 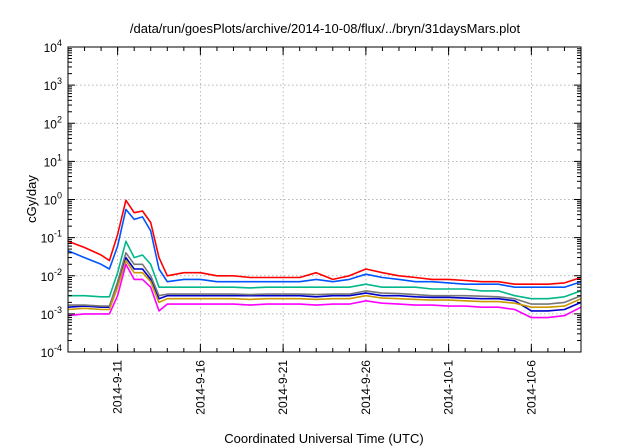 I want to click on y-tick-label: 10⁴, so click(x=53, y=46).